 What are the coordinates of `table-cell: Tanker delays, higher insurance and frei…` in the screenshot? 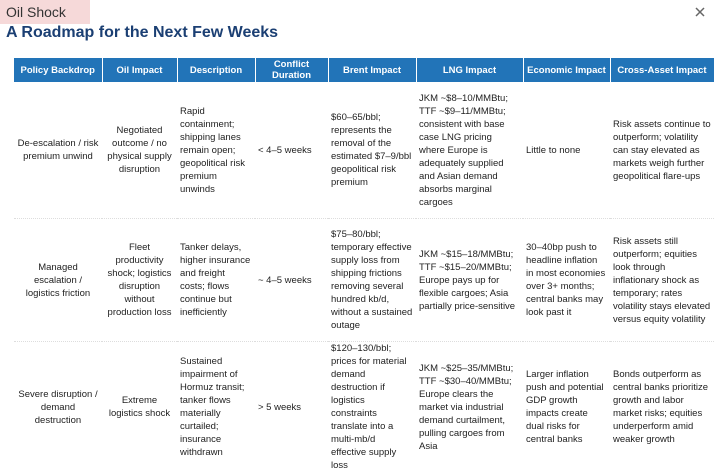 It's located at (216, 280).